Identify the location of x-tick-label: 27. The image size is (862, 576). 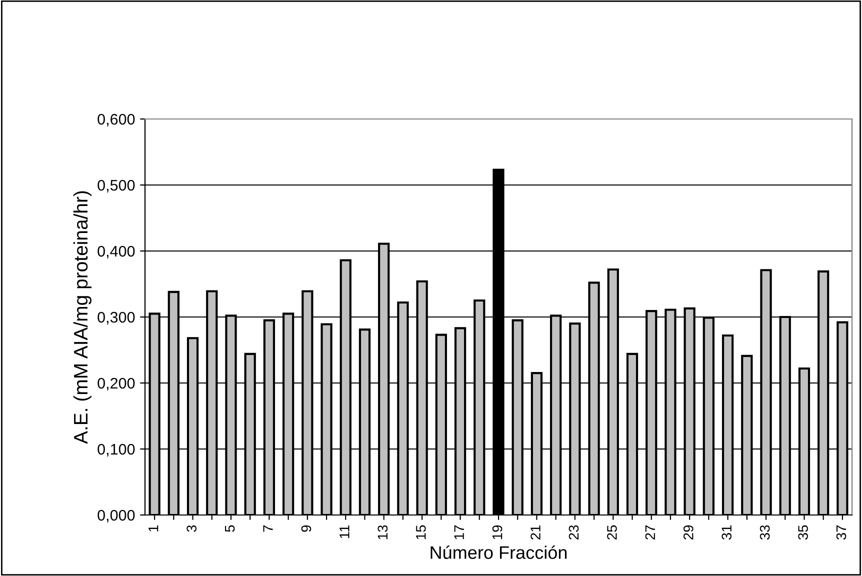
(650, 532).